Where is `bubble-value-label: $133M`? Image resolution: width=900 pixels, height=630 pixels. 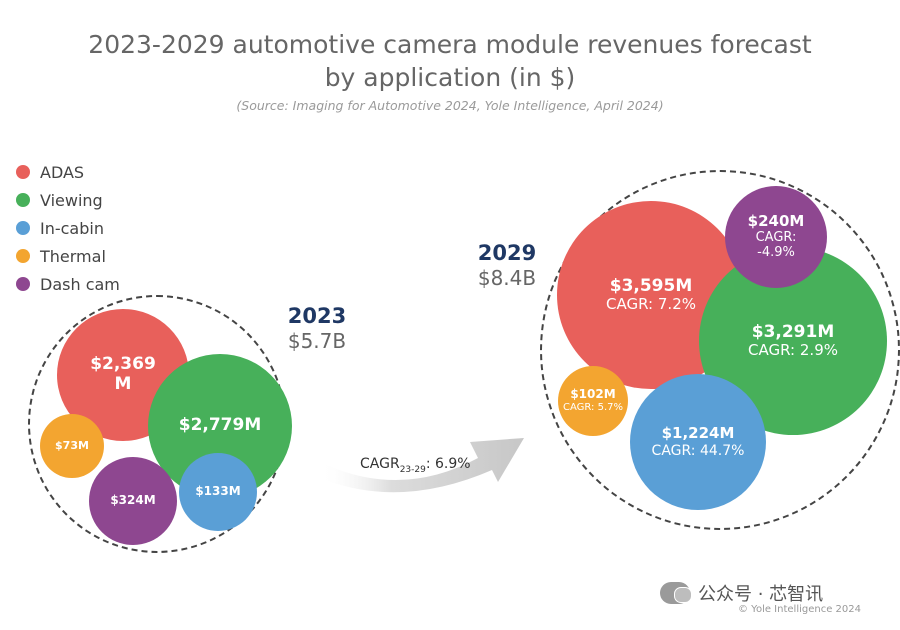
bubble-value-label: $133M is located at coordinates (218, 491).